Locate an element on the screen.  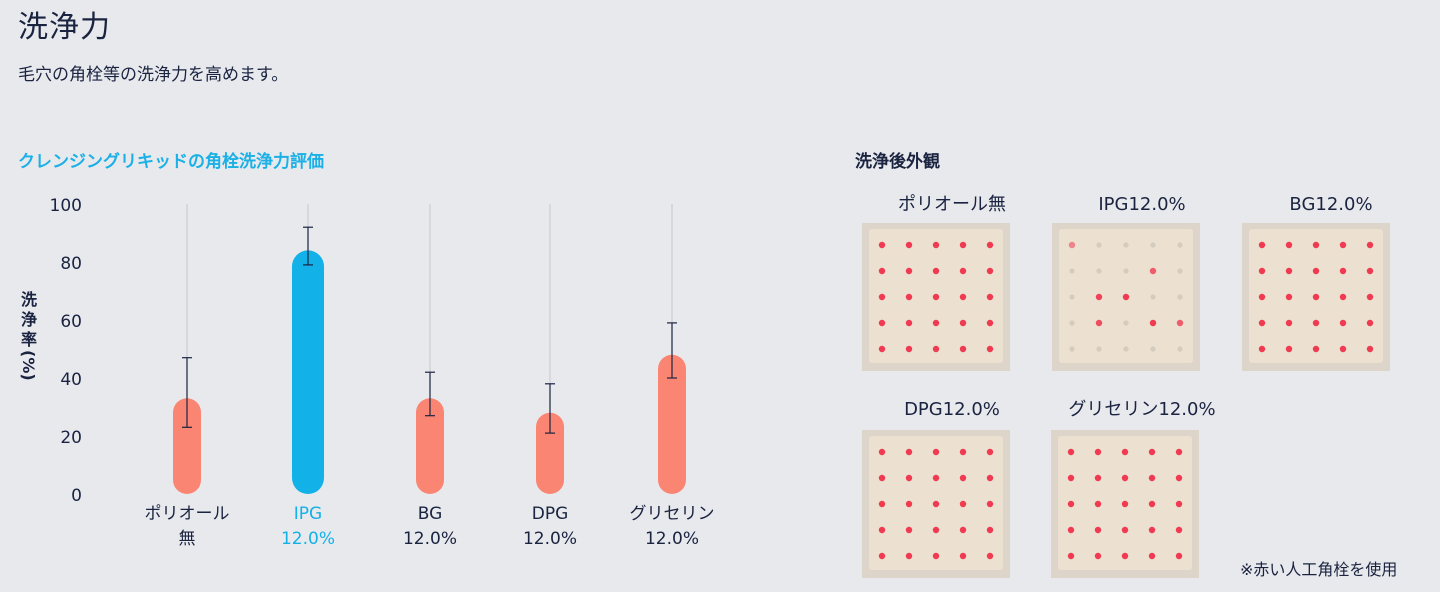
chart-title: クレンジングリキッドの角栓洗浄力評価 is located at coordinates (171, 162).